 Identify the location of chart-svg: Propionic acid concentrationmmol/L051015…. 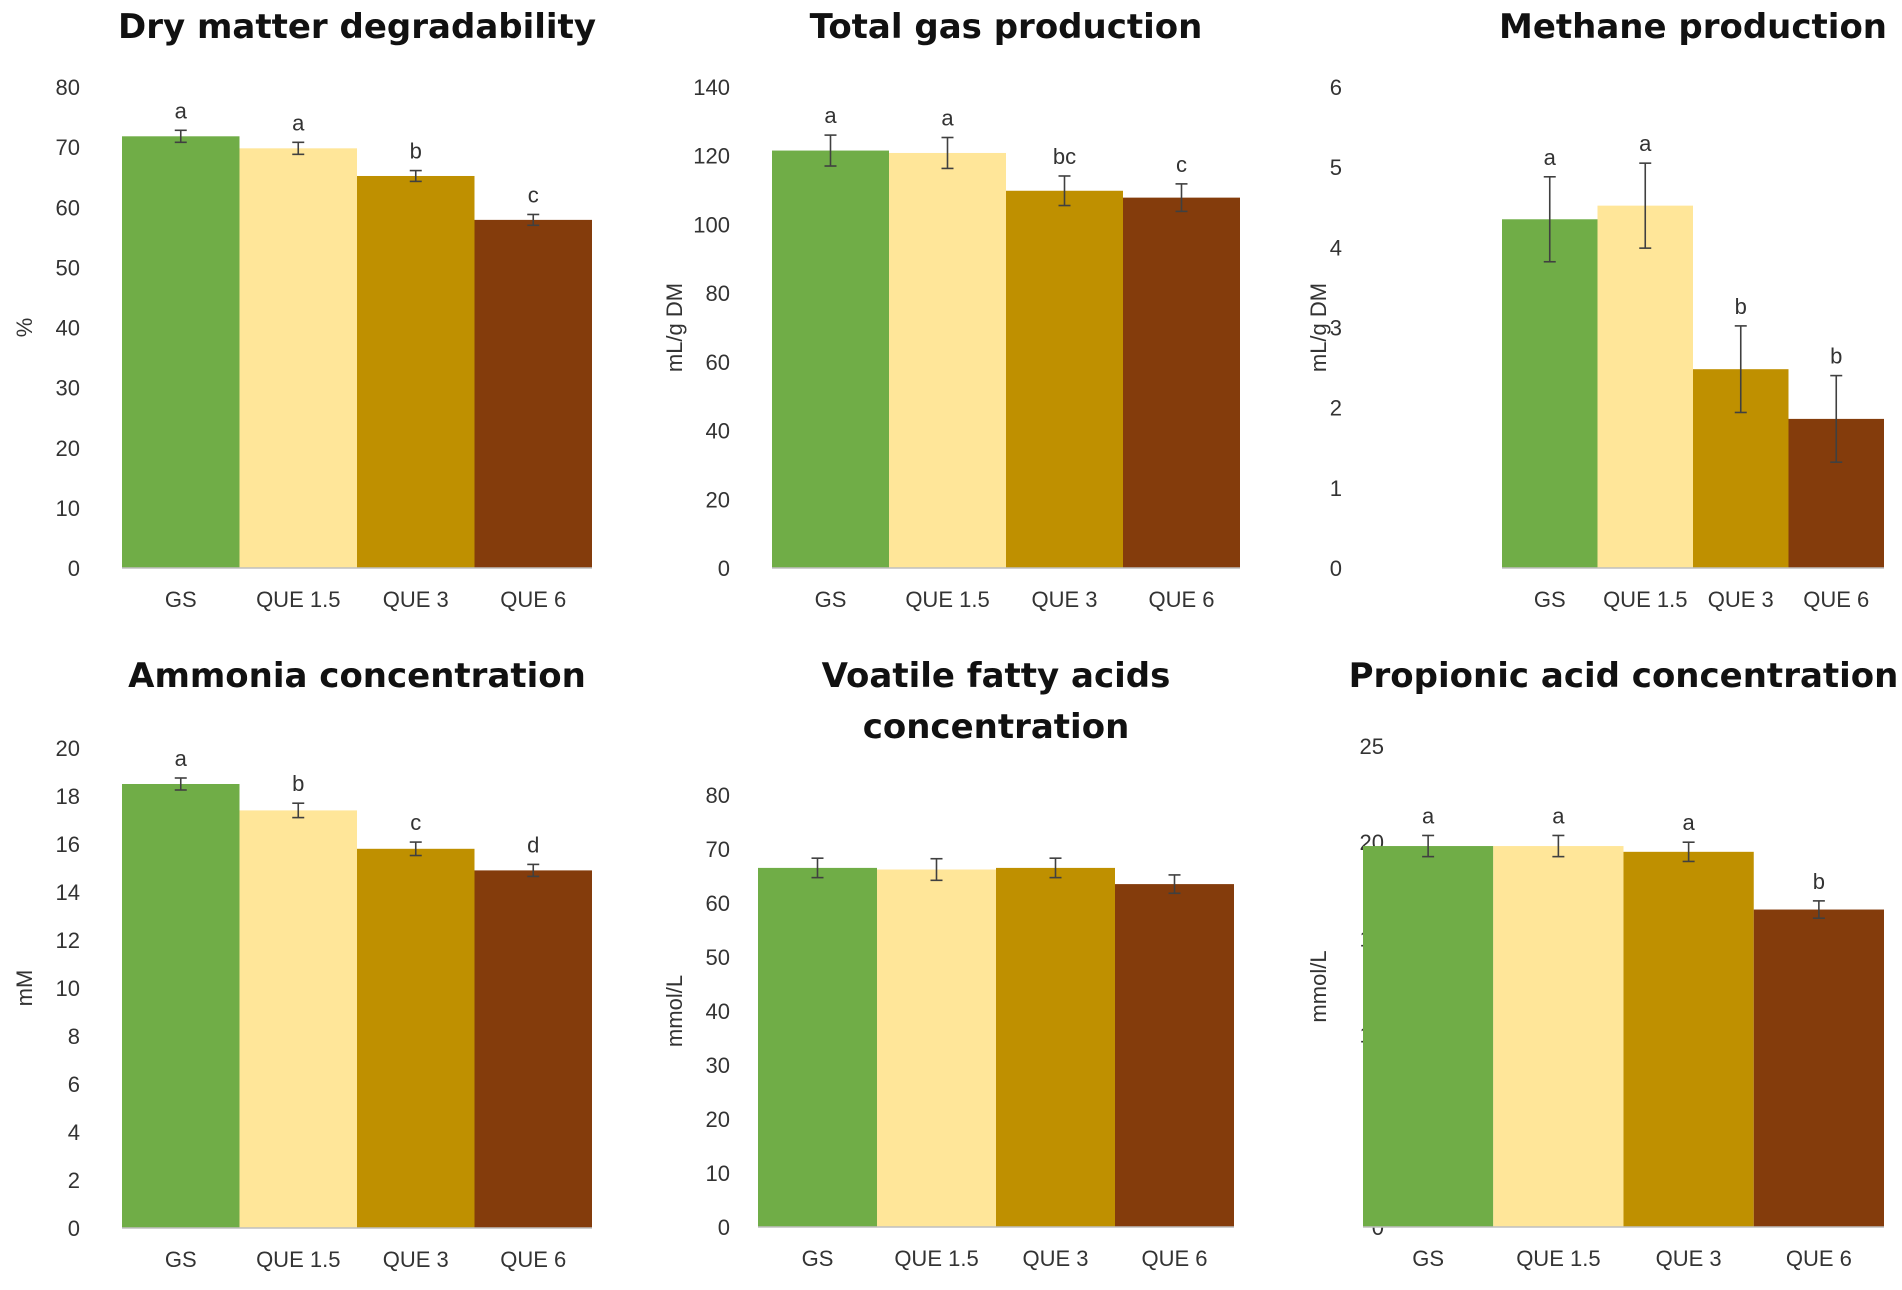
(1602, 963).